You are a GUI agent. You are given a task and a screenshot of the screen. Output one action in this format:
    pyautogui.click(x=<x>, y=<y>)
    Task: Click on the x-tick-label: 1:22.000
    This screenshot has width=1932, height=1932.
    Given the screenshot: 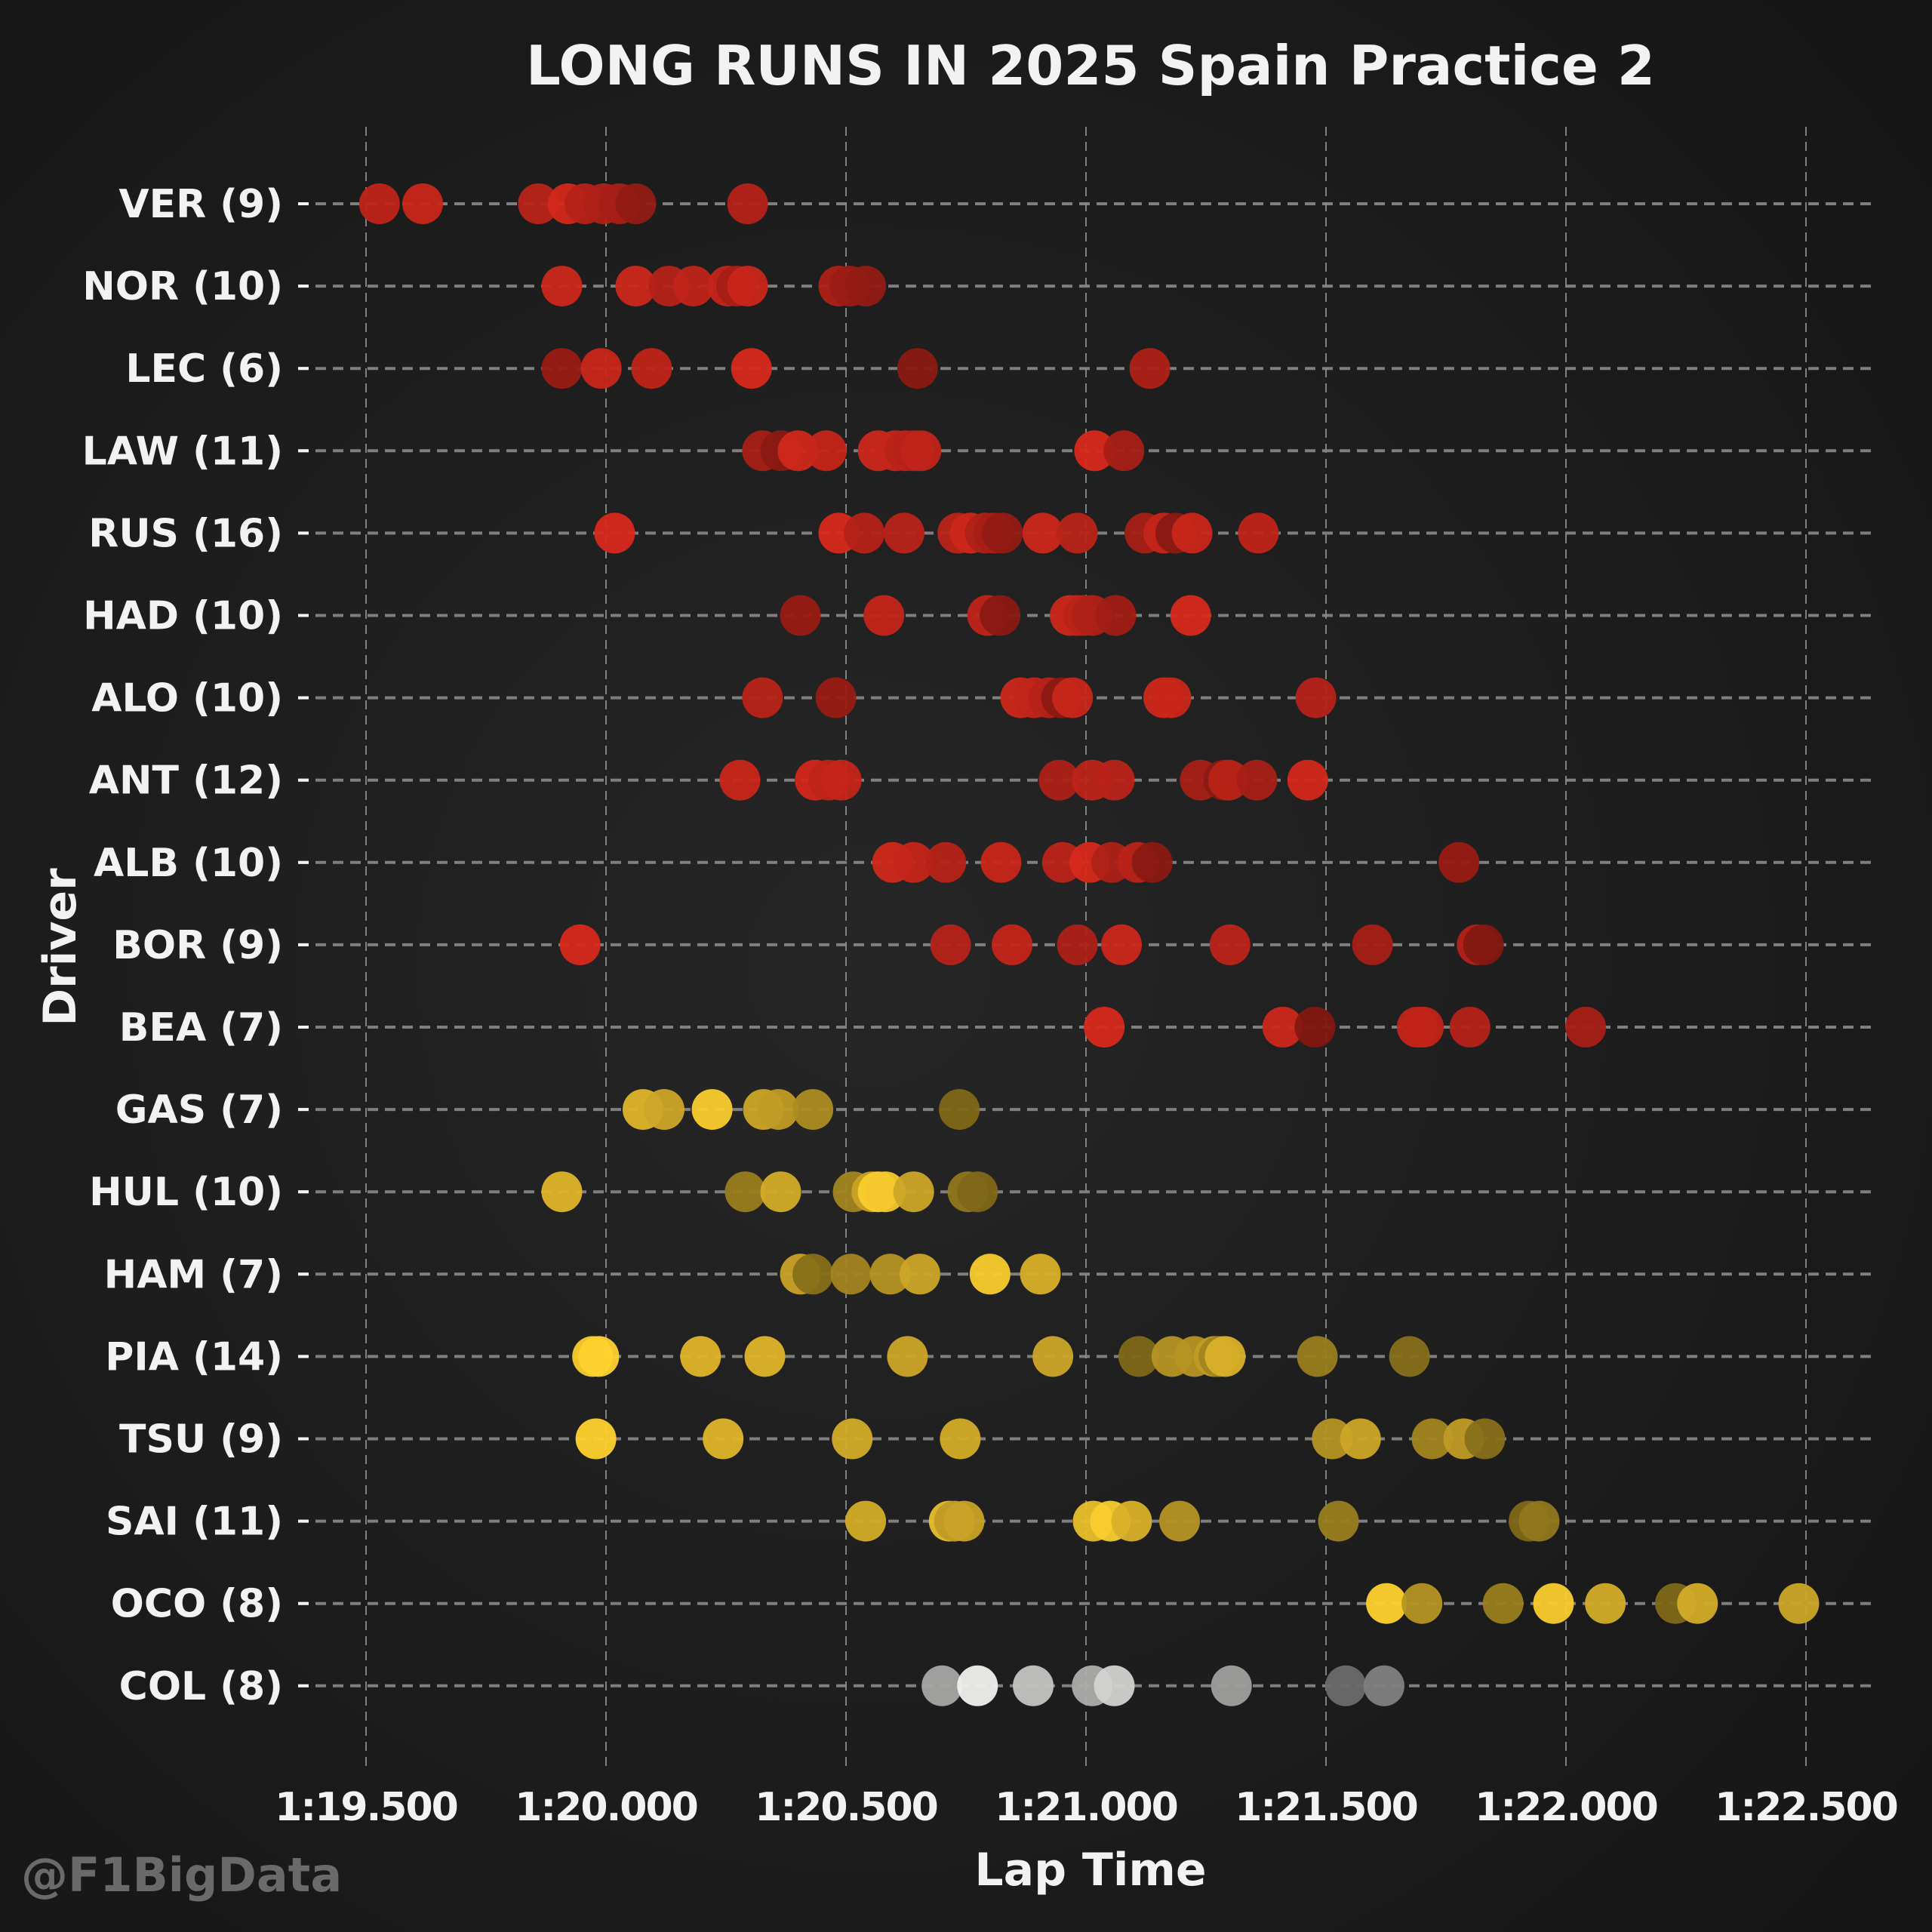 What is the action you would take?
    pyautogui.click(x=1566, y=1807)
    